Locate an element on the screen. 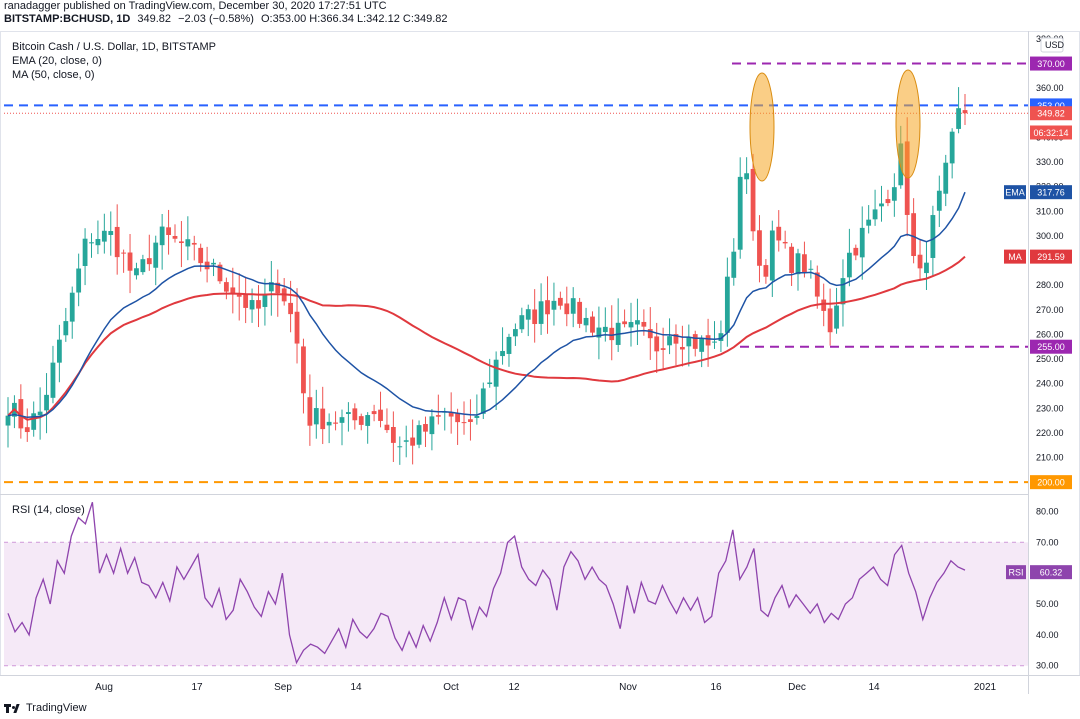 This screenshot has height=719, width=1080. price-tick-label: 330.00 is located at coordinates (1050, 162).